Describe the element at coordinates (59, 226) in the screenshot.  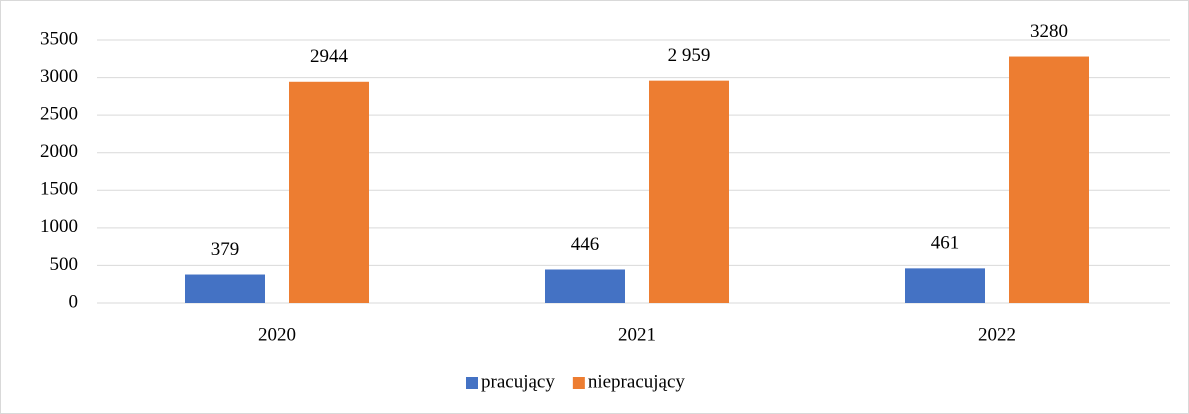
I see `y-tick-label: 1000` at that location.